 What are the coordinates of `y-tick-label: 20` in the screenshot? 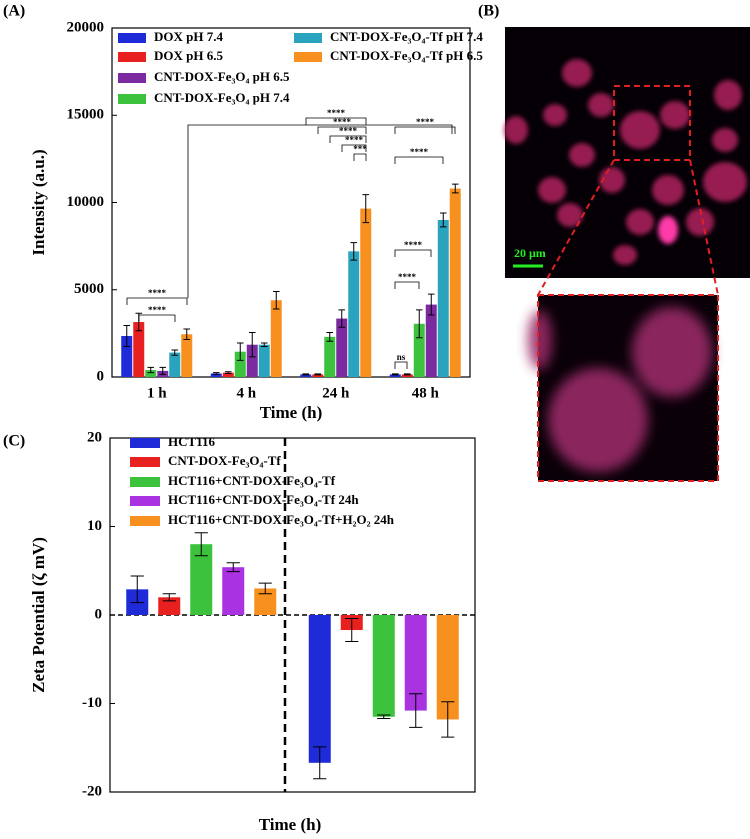 It's located at (94, 437).